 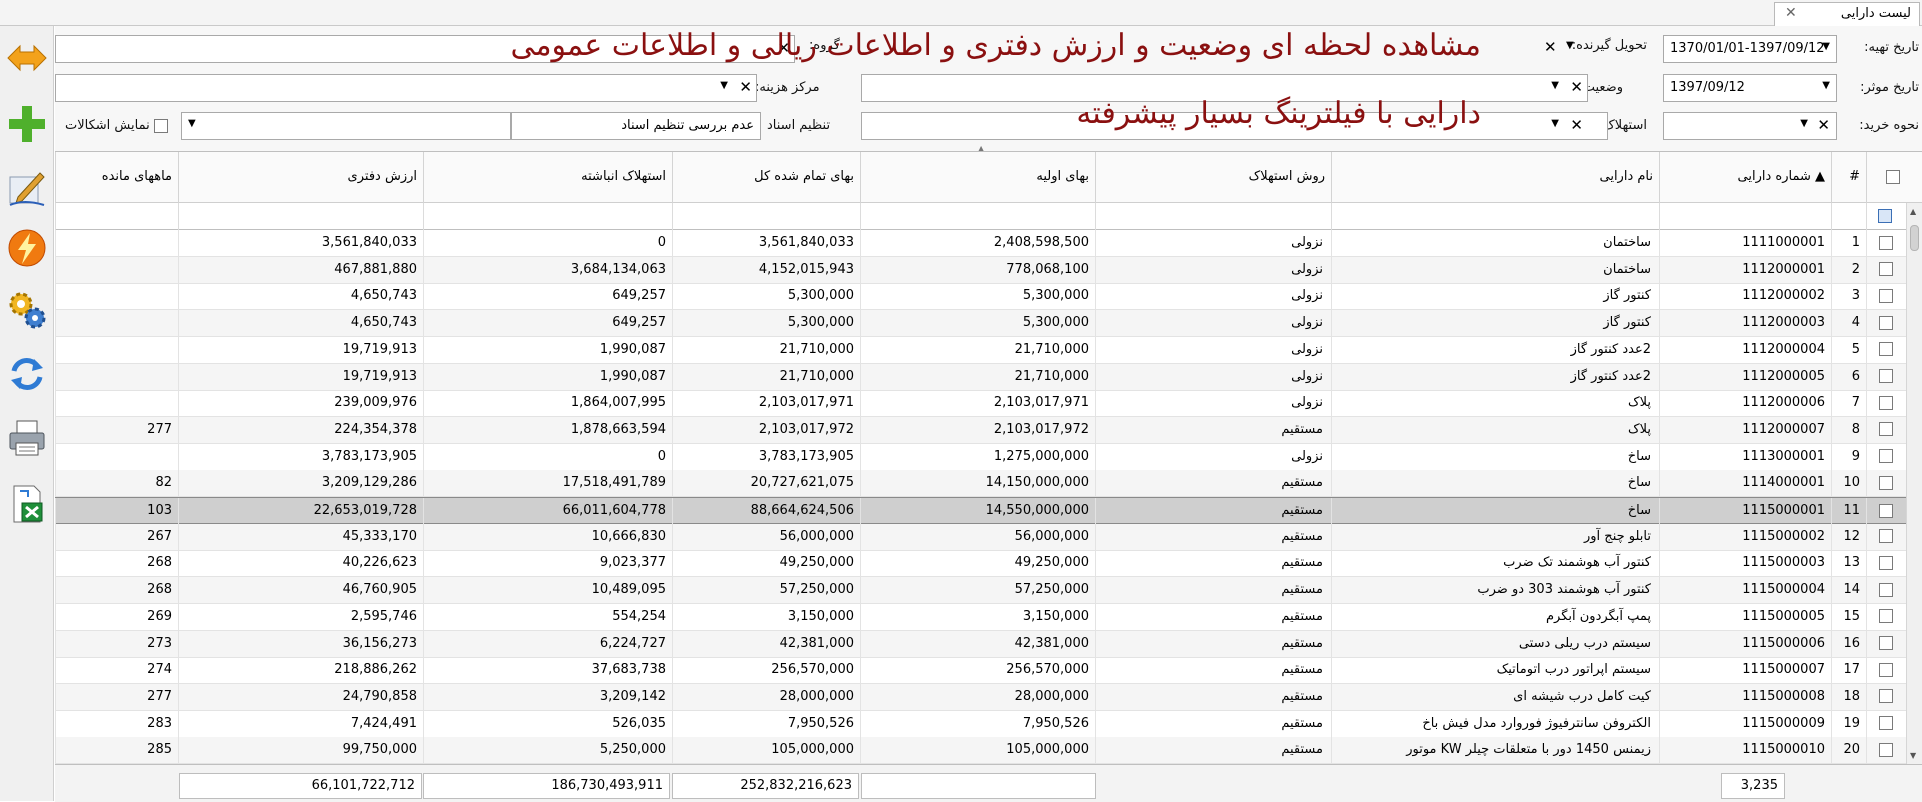 I want to click on receiver-controls: ✕ ▼, so click(x=1562, y=49).